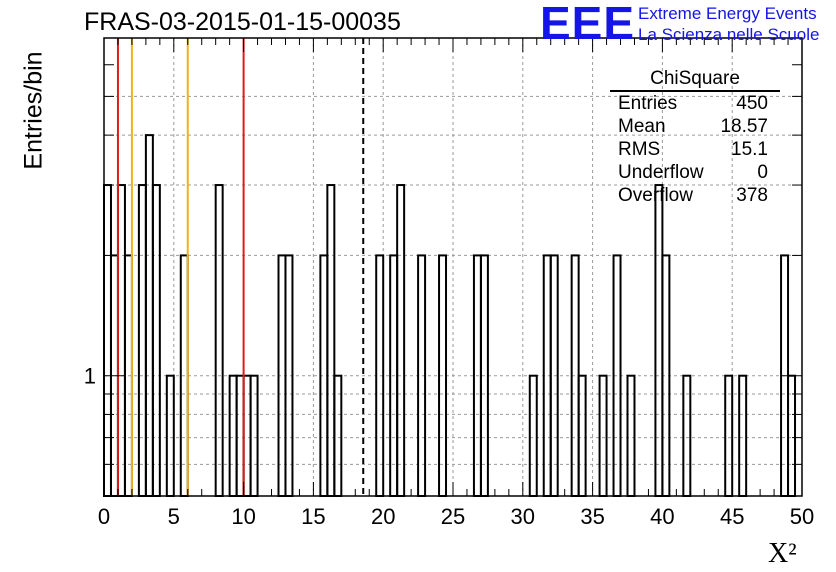 The height and width of the screenshot is (572, 836). Describe the element at coordinates (592, 516) in the screenshot. I see `x-tick-label: 35` at that location.